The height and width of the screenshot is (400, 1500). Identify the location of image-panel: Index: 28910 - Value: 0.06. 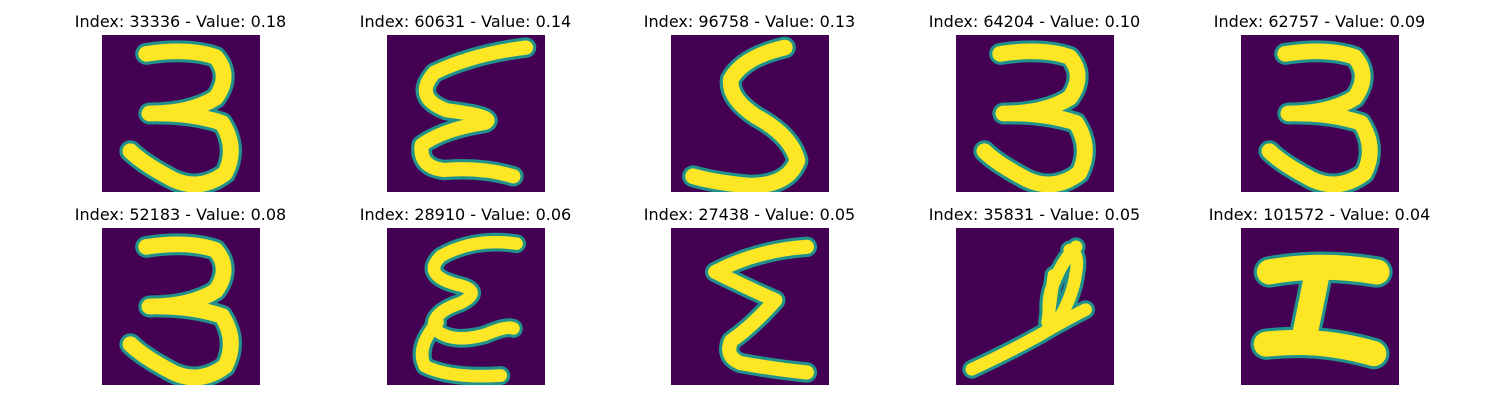
(465, 289).